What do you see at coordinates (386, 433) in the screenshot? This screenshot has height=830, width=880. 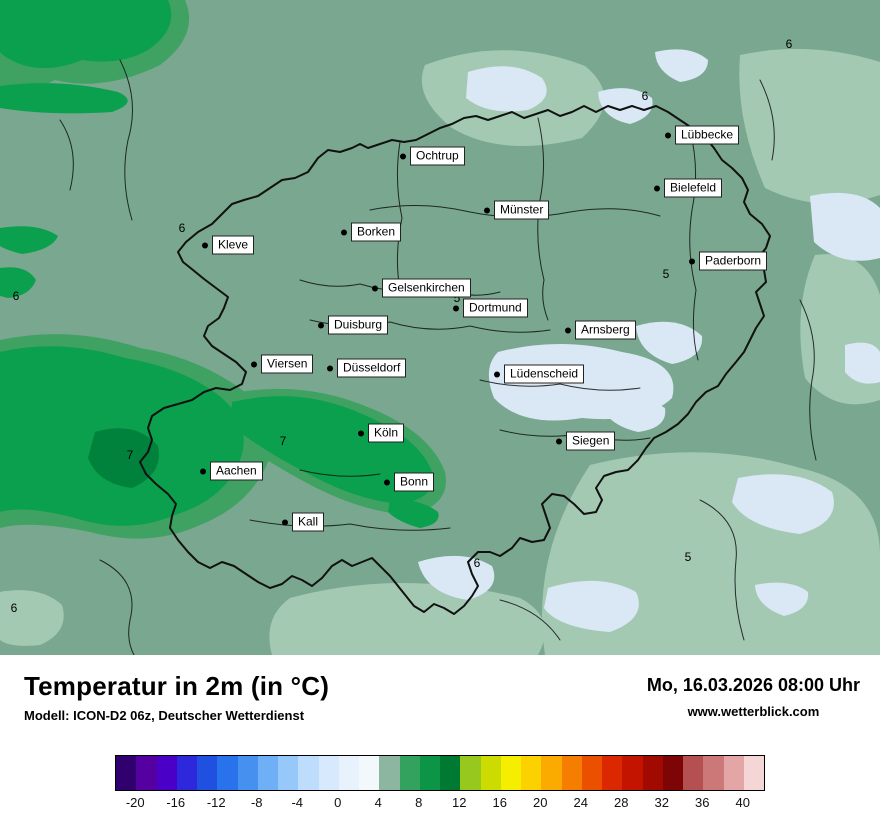 I see `city-label: Köln` at bounding box center [386, 433].